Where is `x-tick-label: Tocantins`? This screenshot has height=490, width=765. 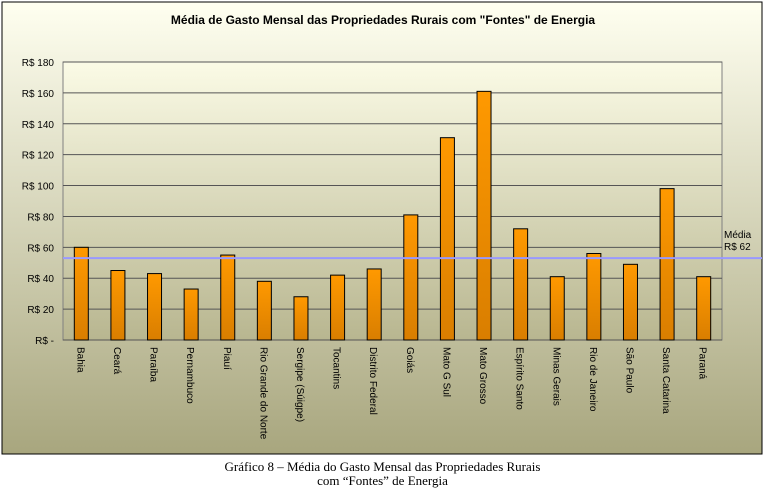 x-tick-label: Tocantins is located at coordinates (336, 368).